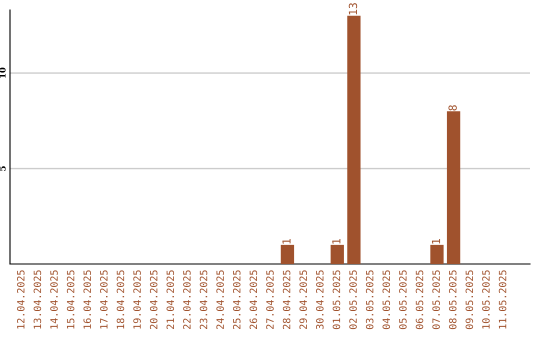 The height and width of the screenshot is (340, 540). Describe the element at coordinates (386, 300) in the screenshot. I see `x-tick-label: 04.05.2025` at that location.